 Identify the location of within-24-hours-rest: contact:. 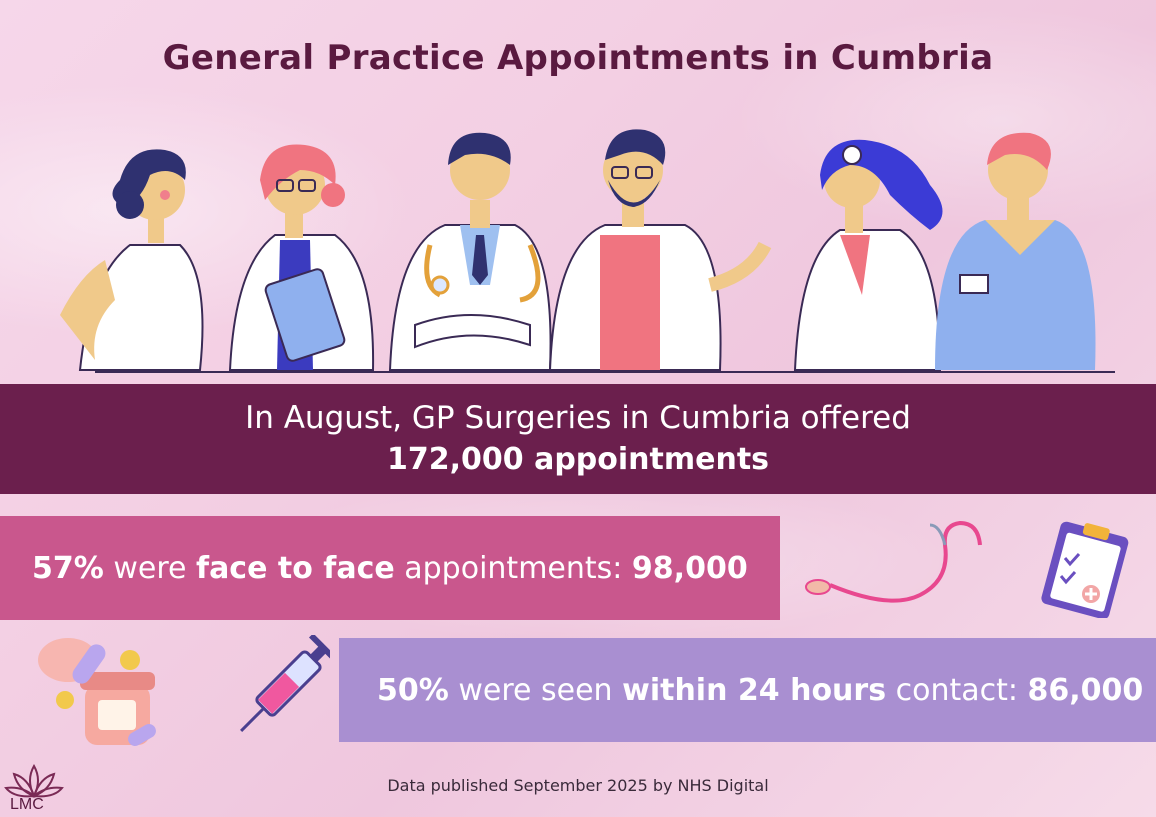
(957, 690).